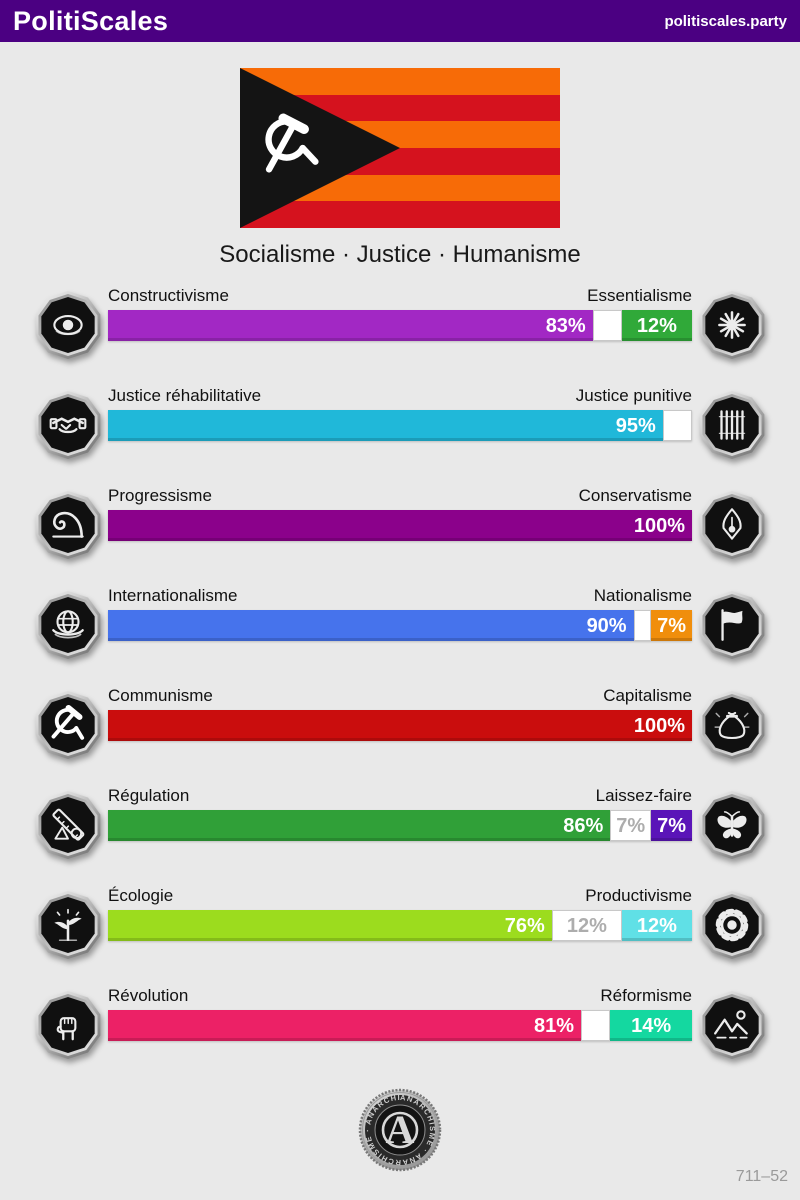 This screenshot has width=800, height=1200. I want to click on essentialism-flower-badge, so click(732, 325).